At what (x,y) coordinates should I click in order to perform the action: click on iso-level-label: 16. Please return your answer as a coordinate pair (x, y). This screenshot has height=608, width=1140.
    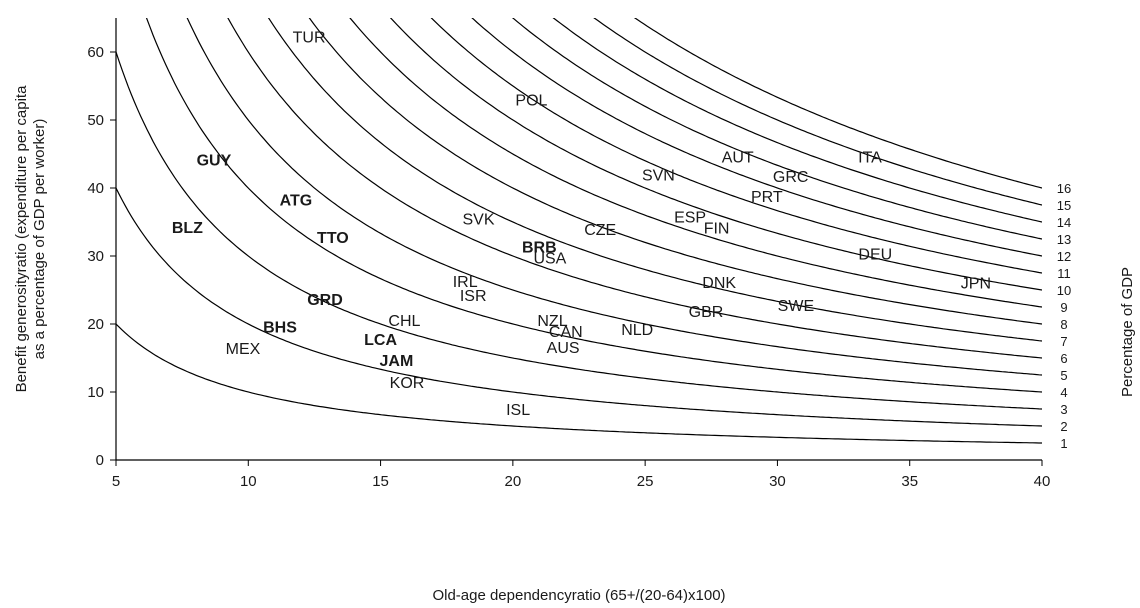
    Looking at the image, I should click on (1064, 188).